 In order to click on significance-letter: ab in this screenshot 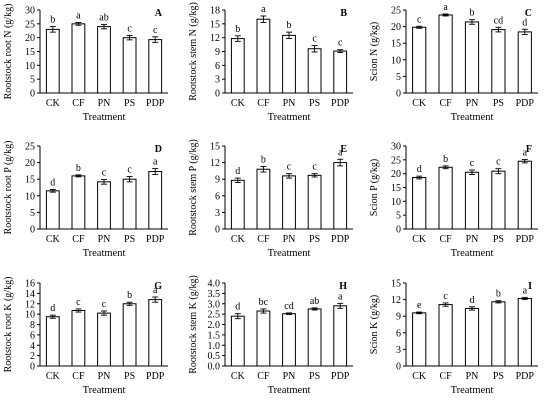, I will do `click(103, 17)`.